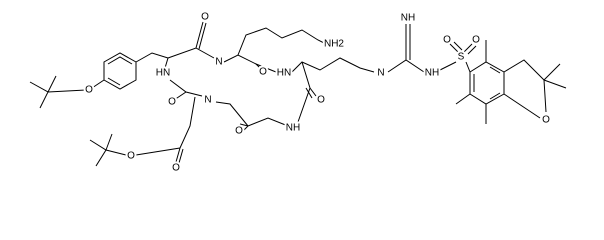 The image size is (604, 240). Describe the element at coordinates (461, 57) in the screenshot. I see `atom: S` at that location.